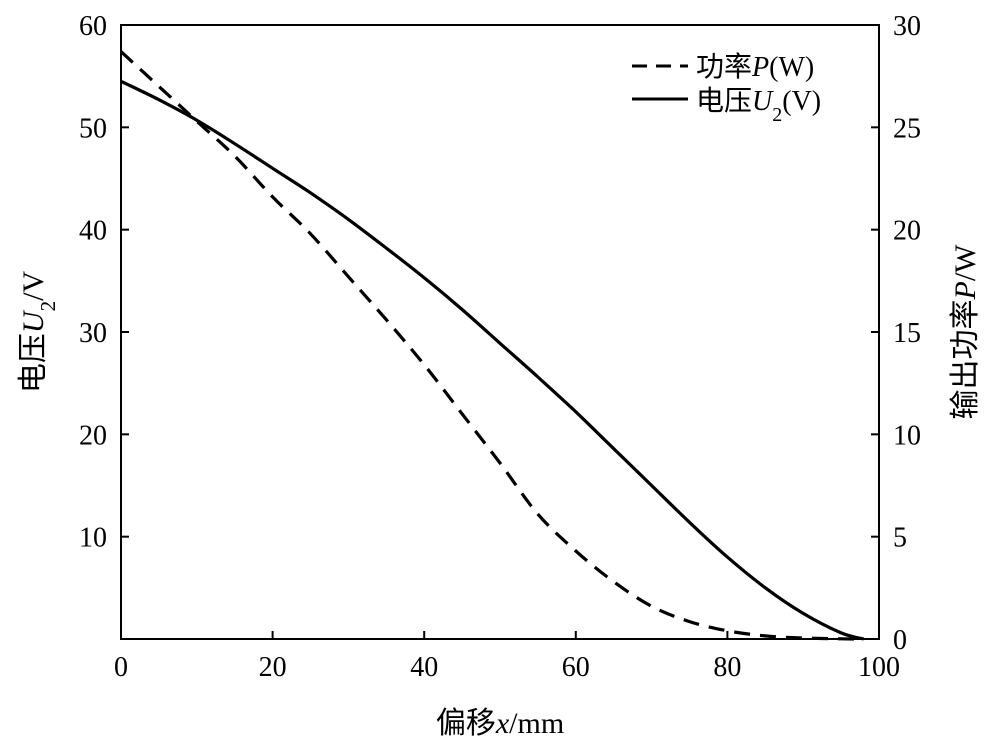  Describe the element at coordinates (965, 290) in the screenshot. I see `right-y-axis-title-variable: P` at that location.